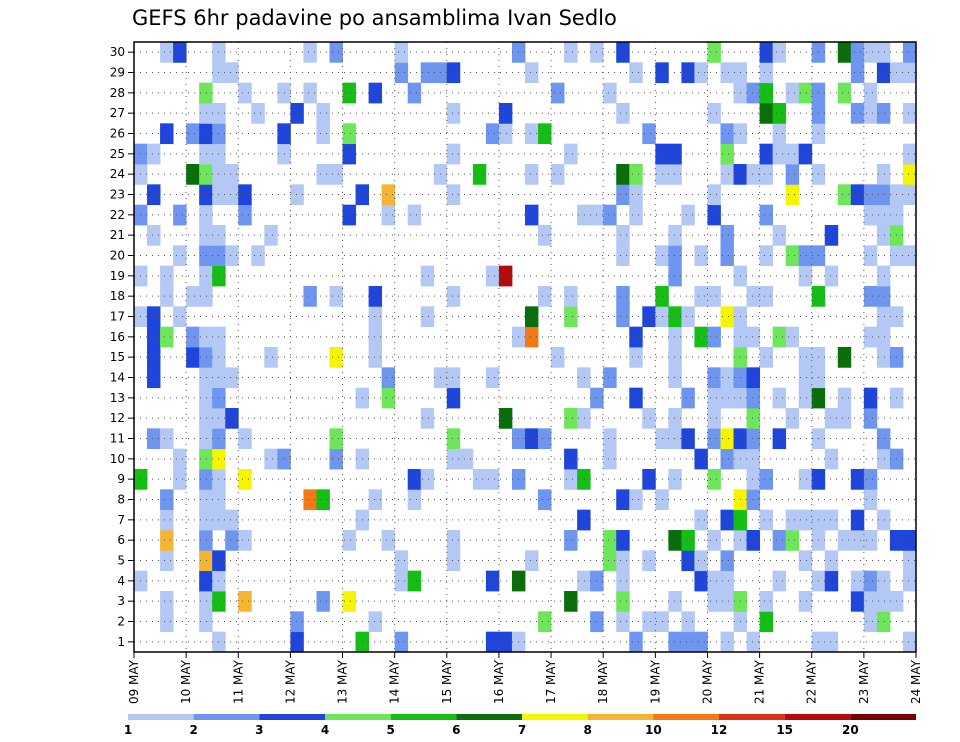  I want to click on y-tick-label: 9, so click(121, 479).